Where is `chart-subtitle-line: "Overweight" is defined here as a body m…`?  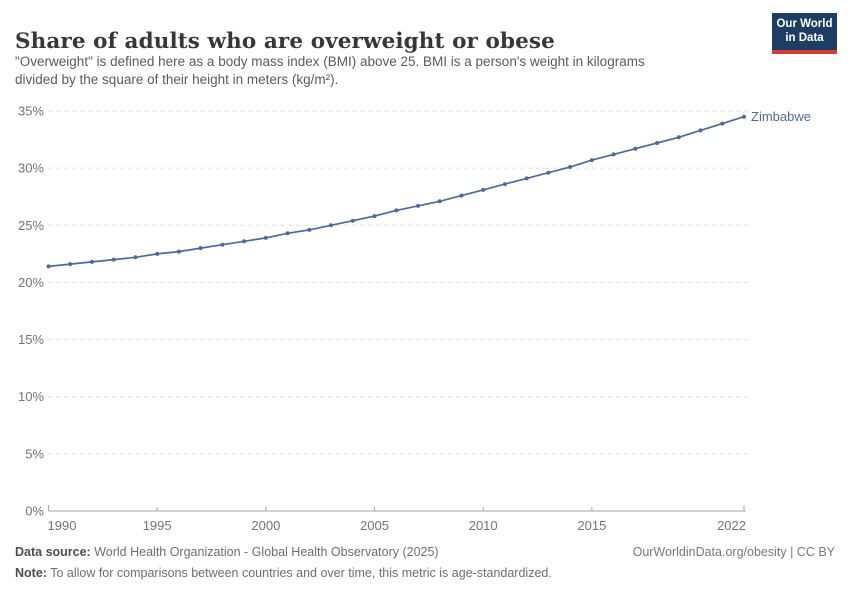 chart-subtitle-line: "Overweight" is defined here as a body m… is located at coordinates (330, 61).